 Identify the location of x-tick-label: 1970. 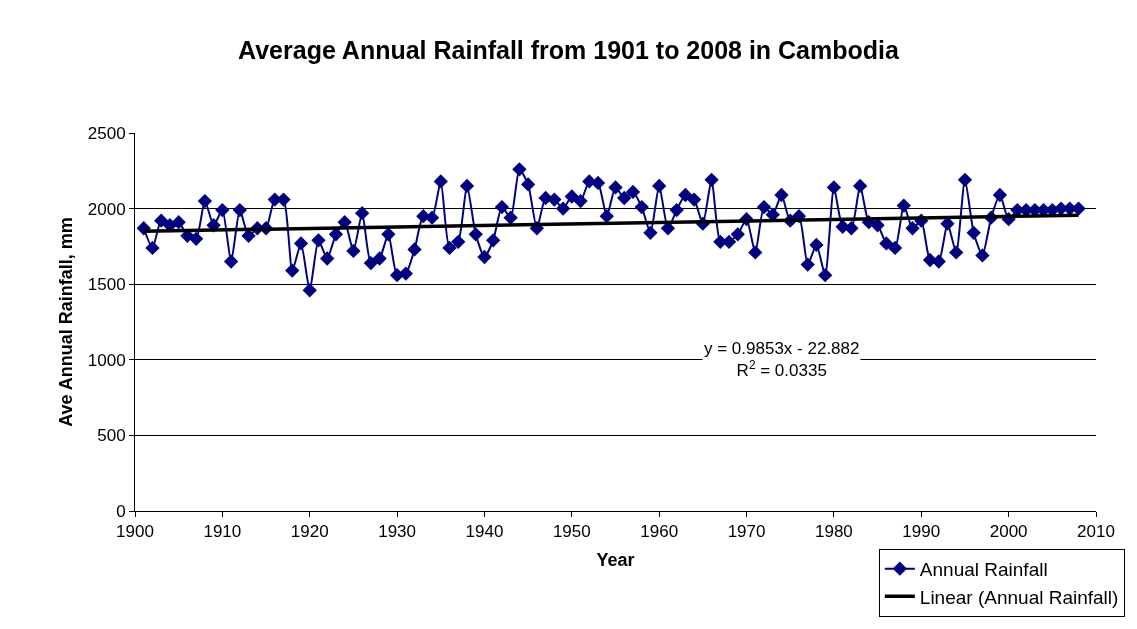
(746, 532).